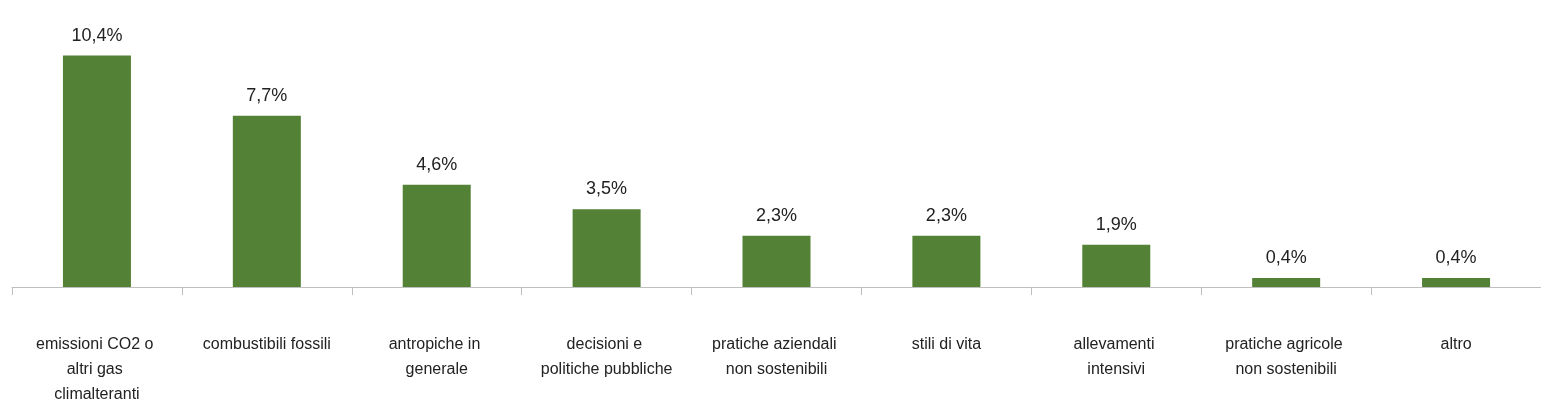 Image resolution: width=1541 pixels, height=414 pixels. I want to click on data-label: 3,5%, so click(607, 188).